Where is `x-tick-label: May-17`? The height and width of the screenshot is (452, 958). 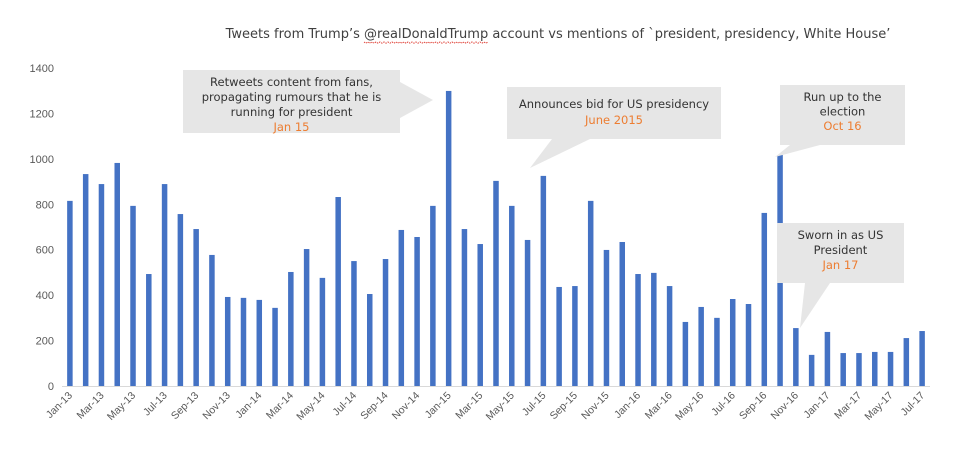
x-tick-label: May-17 is located at coordinates (878, 406).